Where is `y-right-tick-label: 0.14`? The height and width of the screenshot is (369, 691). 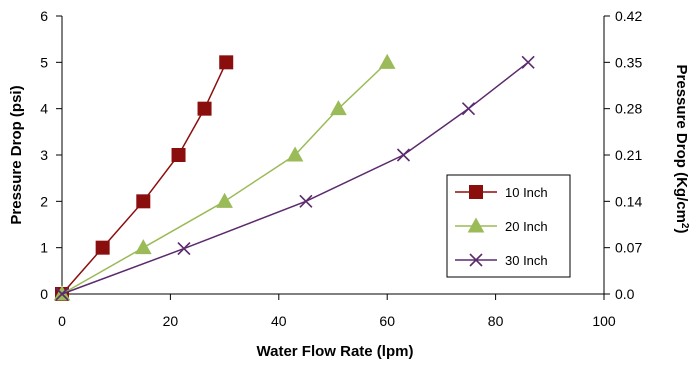
y-right-tick-label: 0.14 is located at coordinates (628, 201).